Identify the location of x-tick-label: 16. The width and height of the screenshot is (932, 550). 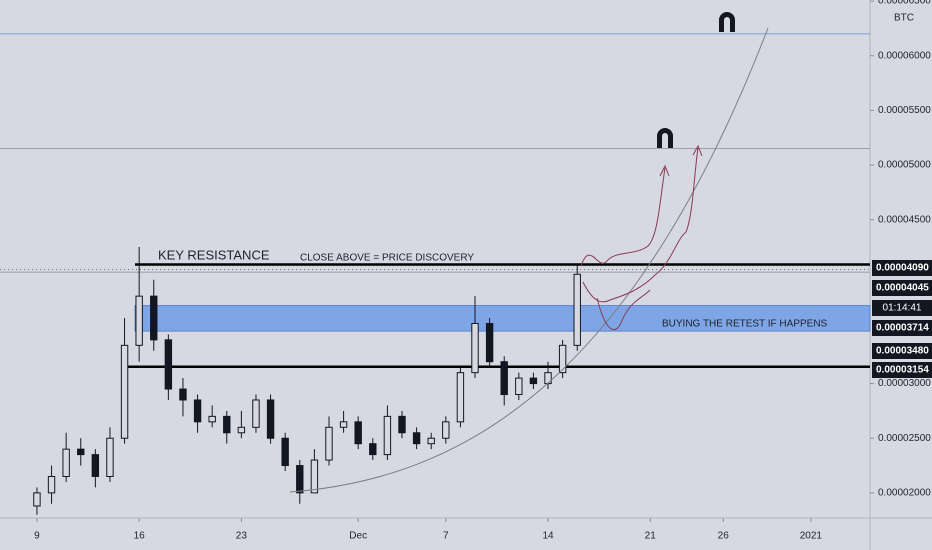
(140, 536).